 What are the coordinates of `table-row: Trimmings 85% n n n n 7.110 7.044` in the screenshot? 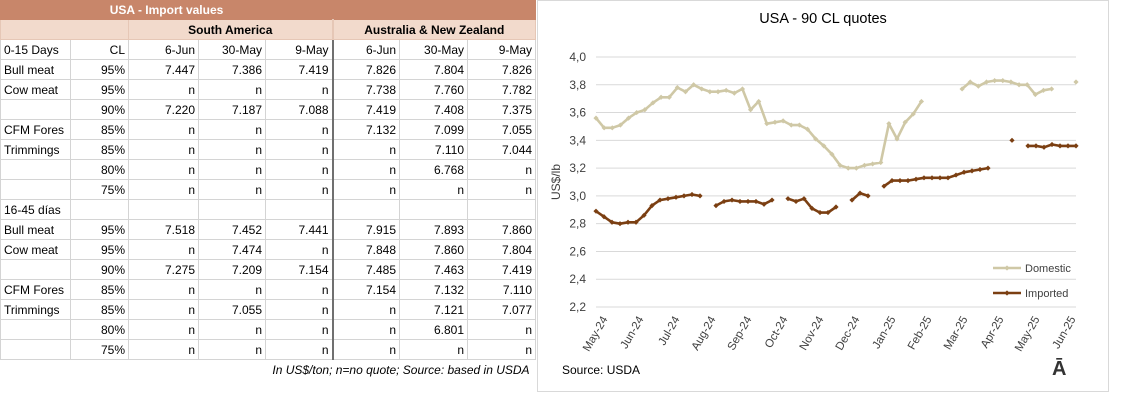 It's located at (268, 149).